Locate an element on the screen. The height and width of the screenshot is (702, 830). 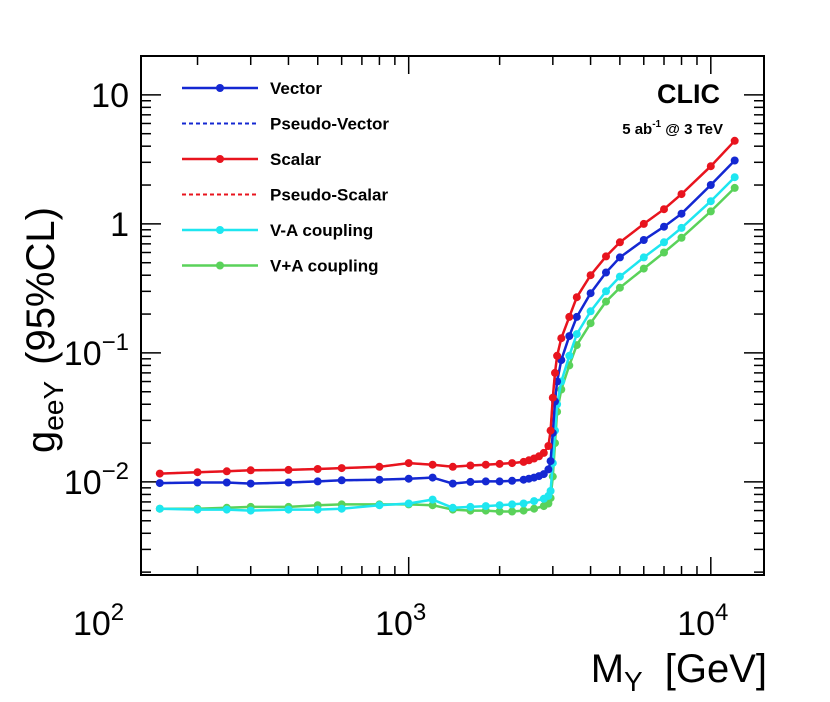
legend-label: Pseudo-Scalar is located at coordinates (329, 195).